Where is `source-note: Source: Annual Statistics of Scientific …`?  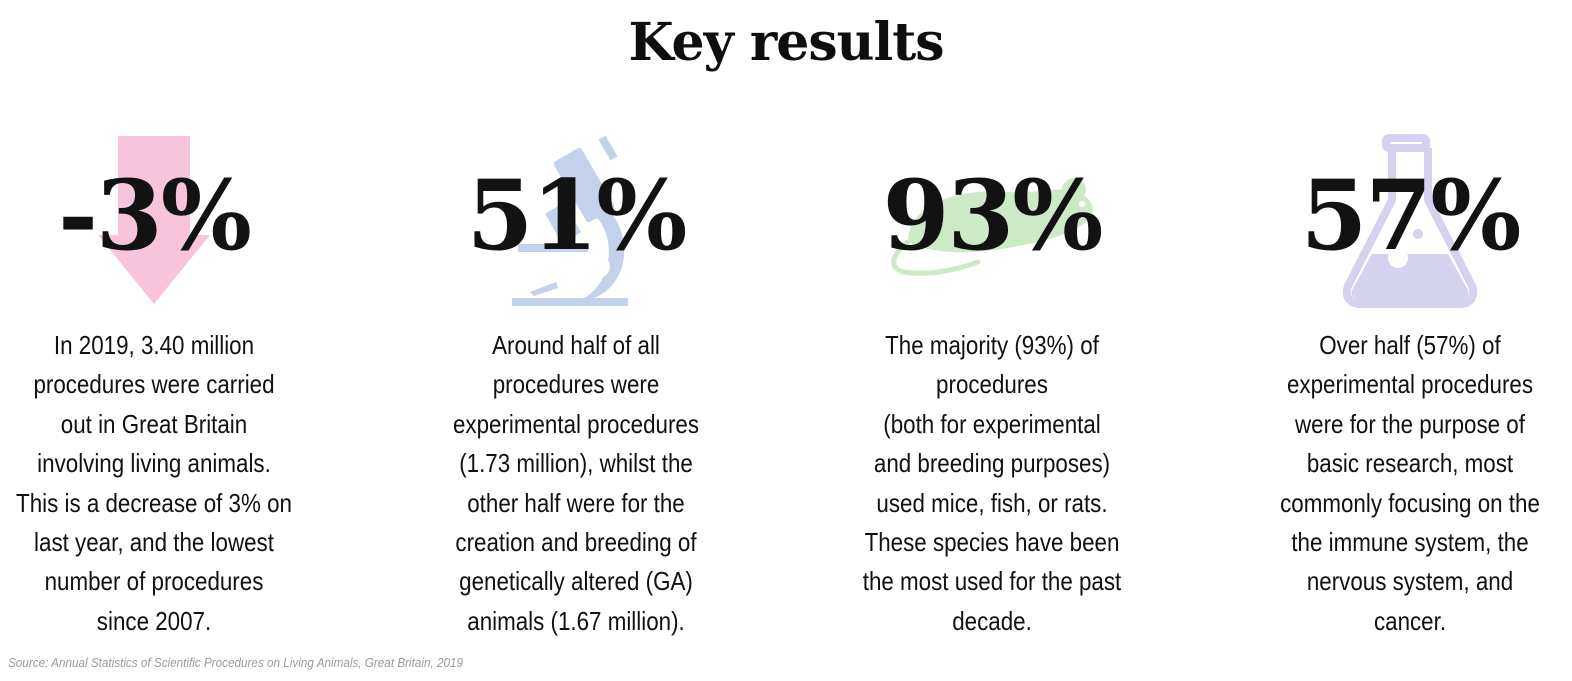 source-note: Source: Annual Statistics of Scientific … is located at coordinates (236, 662).